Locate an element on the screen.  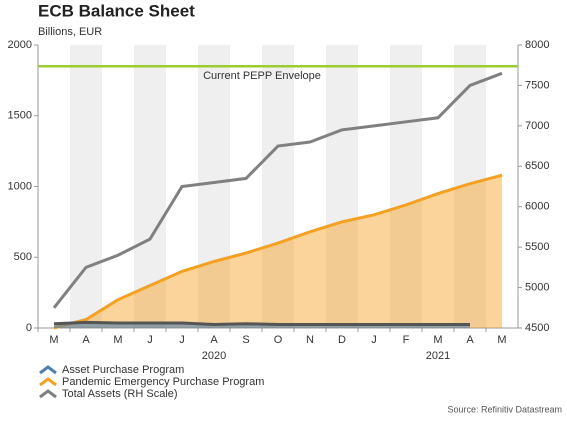
year-label: 2020 is located at coordinates (214, 356).